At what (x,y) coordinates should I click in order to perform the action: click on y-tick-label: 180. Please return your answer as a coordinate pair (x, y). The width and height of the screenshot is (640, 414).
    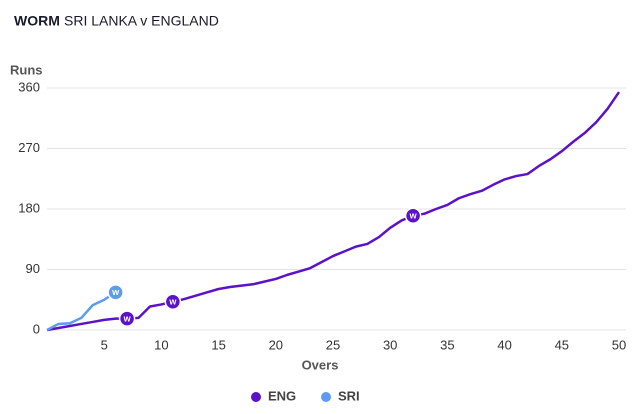
    Looking at the image, I should click on (29, 207).